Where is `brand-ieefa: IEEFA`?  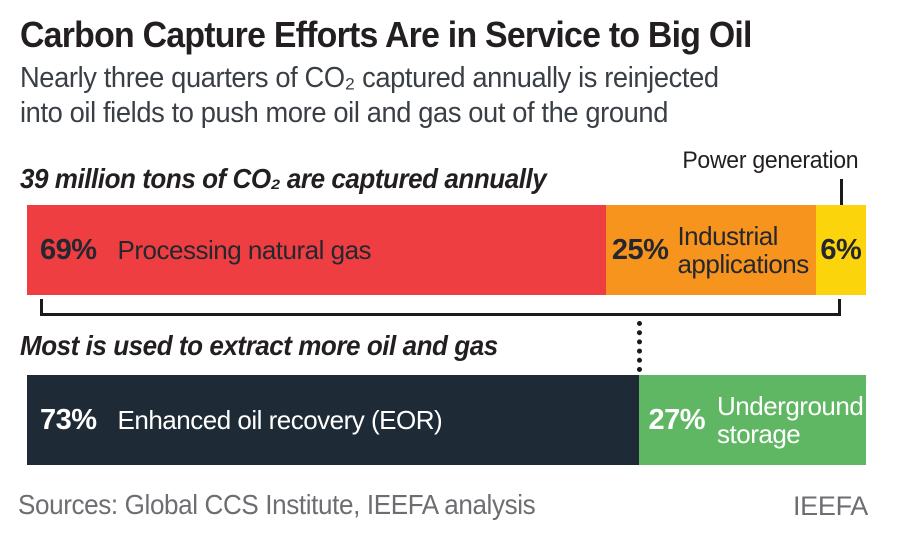
brand-ieefa: IEEFA is located at coordinates (830, 506).